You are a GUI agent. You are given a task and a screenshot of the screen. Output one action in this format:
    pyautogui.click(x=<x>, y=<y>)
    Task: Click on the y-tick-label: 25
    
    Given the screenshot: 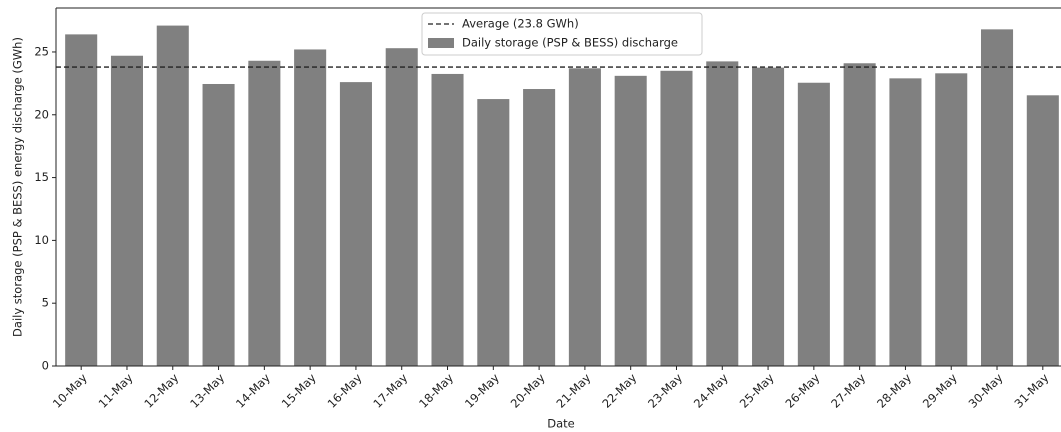 What is the action you would take?
    pyautogui.click(x=41, y=51)
    